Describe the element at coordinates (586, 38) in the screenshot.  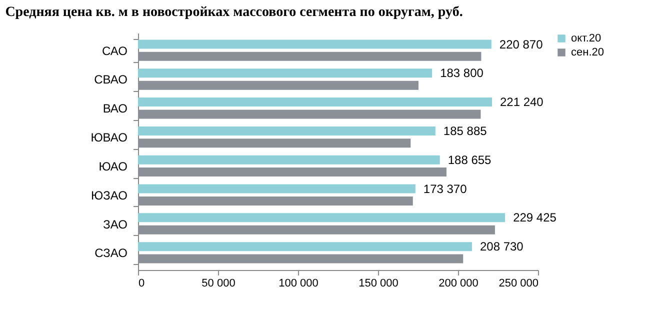
I see `legend-label: окт.20` at that location.